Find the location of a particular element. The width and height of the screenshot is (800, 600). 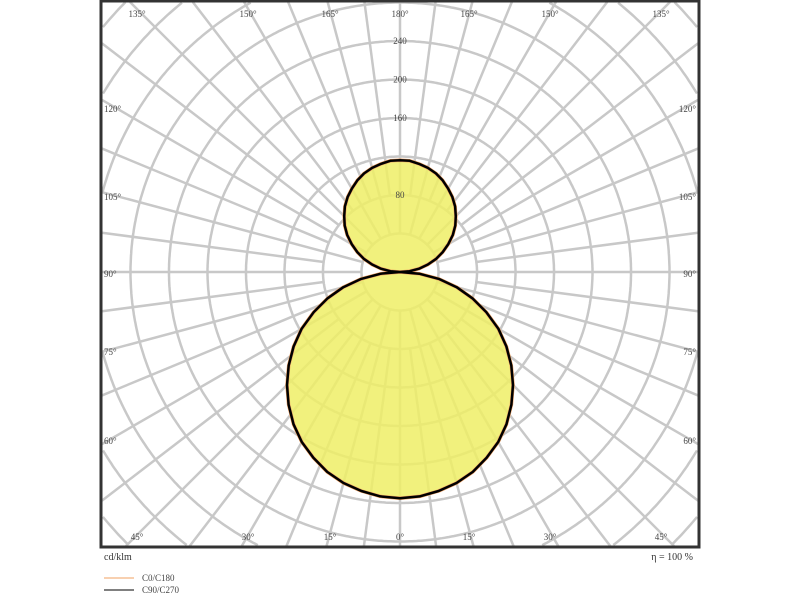

angle-label-right: 75° is located at coordinates (689, 352).